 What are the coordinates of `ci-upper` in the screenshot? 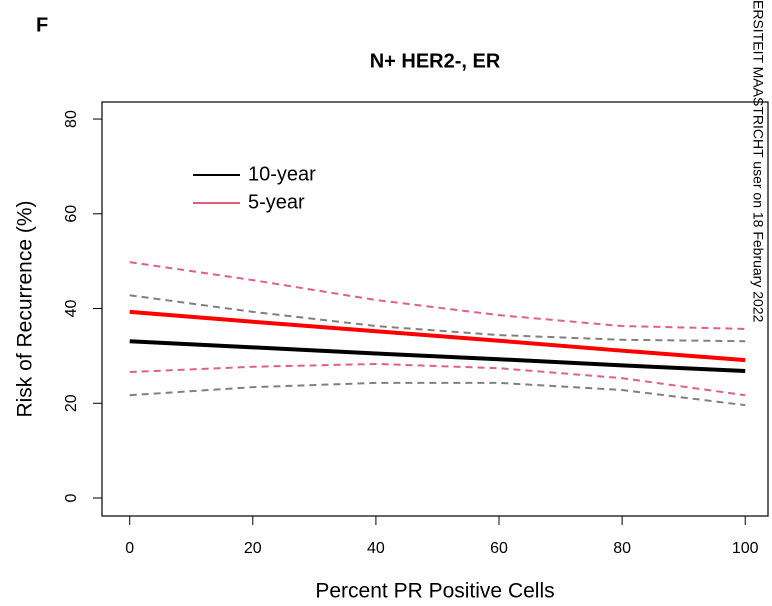 It's located at (437, 295).